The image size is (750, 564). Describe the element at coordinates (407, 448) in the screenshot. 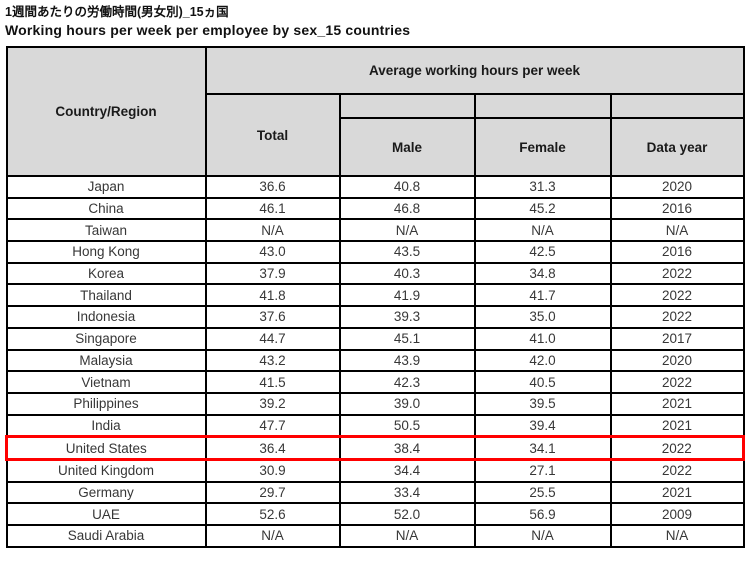

I see `cell-male: 38.4` at that location.